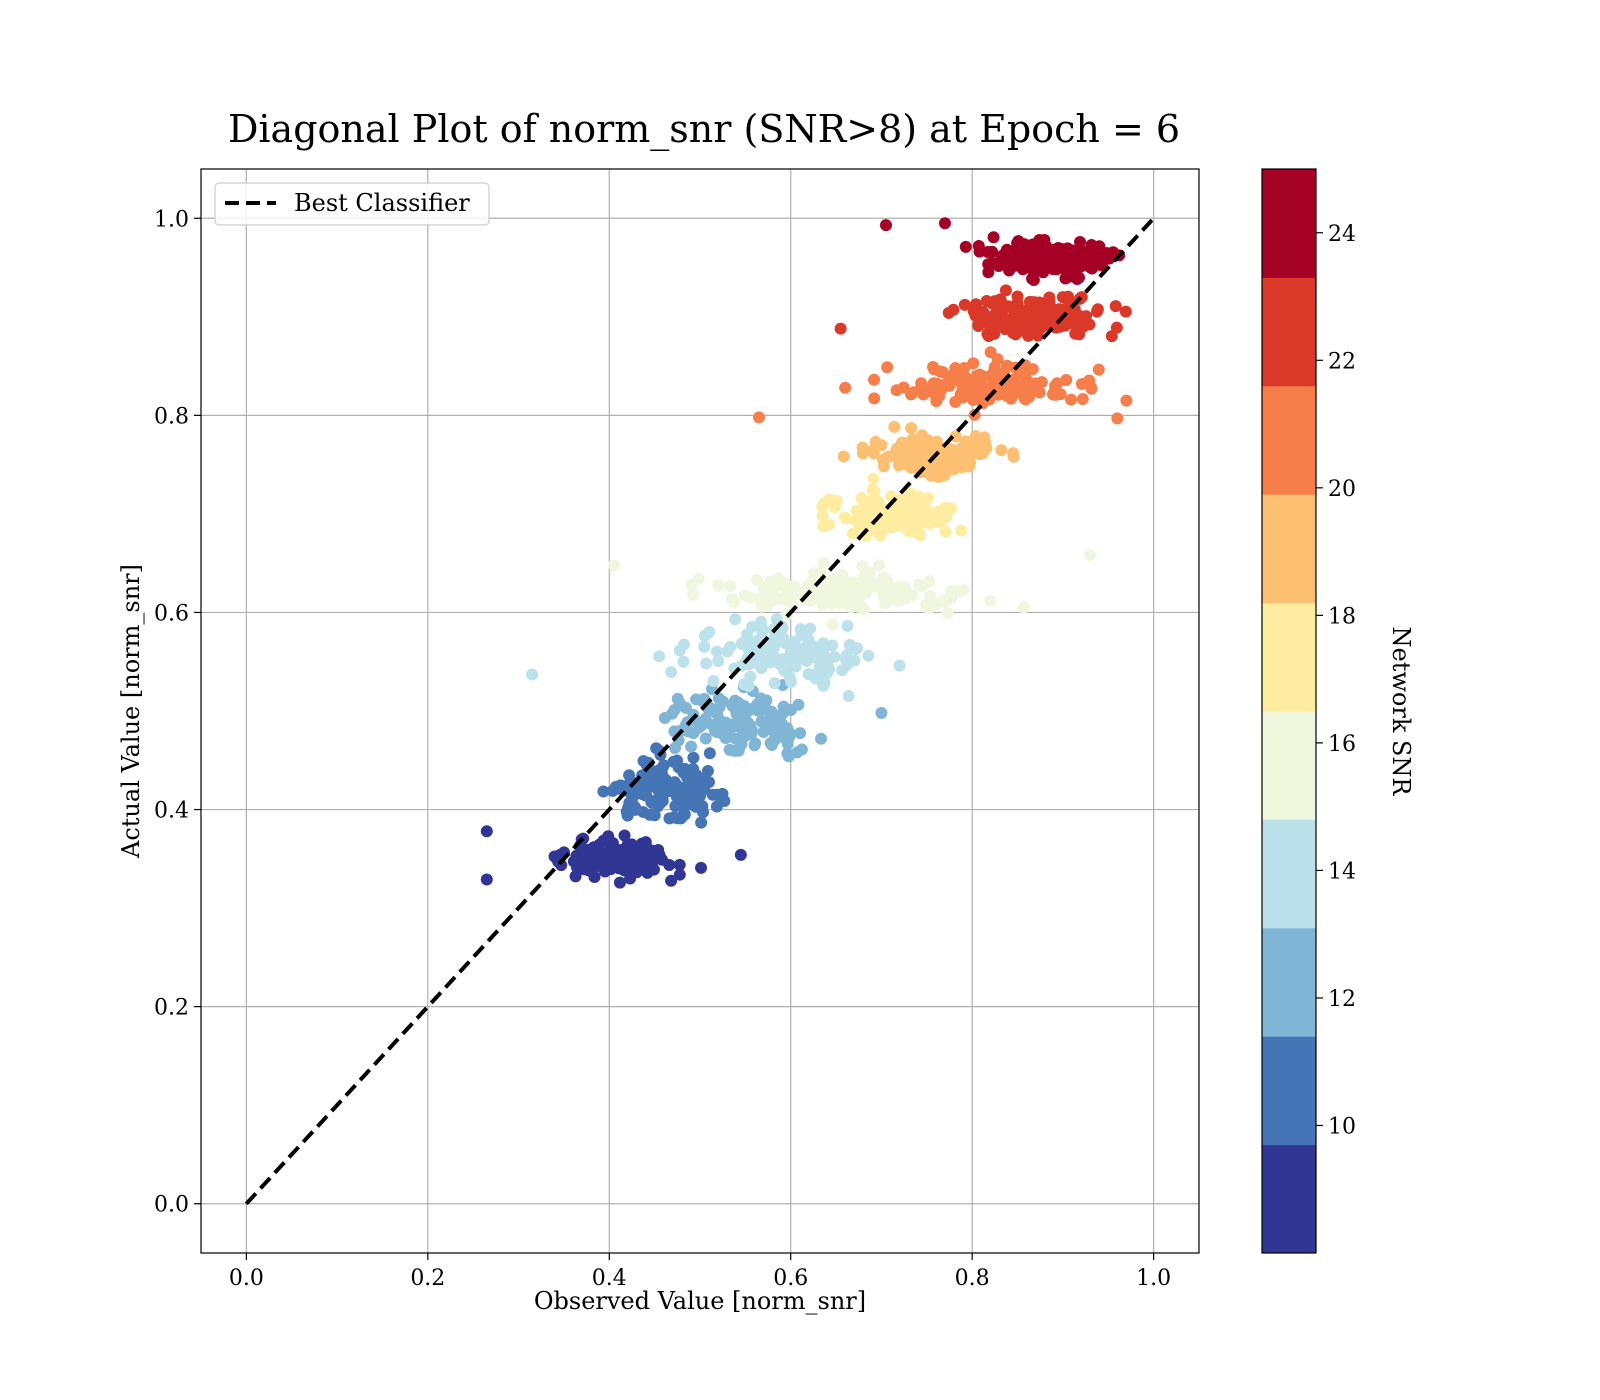  I want to click on colorbar-tick-label: 24, so click(1342, 234).